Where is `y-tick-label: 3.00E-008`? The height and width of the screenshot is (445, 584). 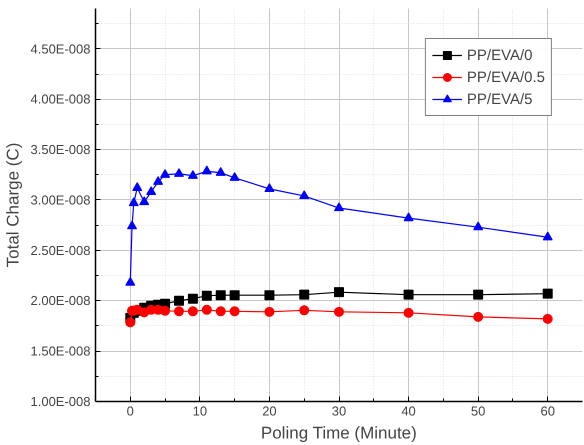
y-tick-label: 3.00E-008 is located at coordinates (60, 200).